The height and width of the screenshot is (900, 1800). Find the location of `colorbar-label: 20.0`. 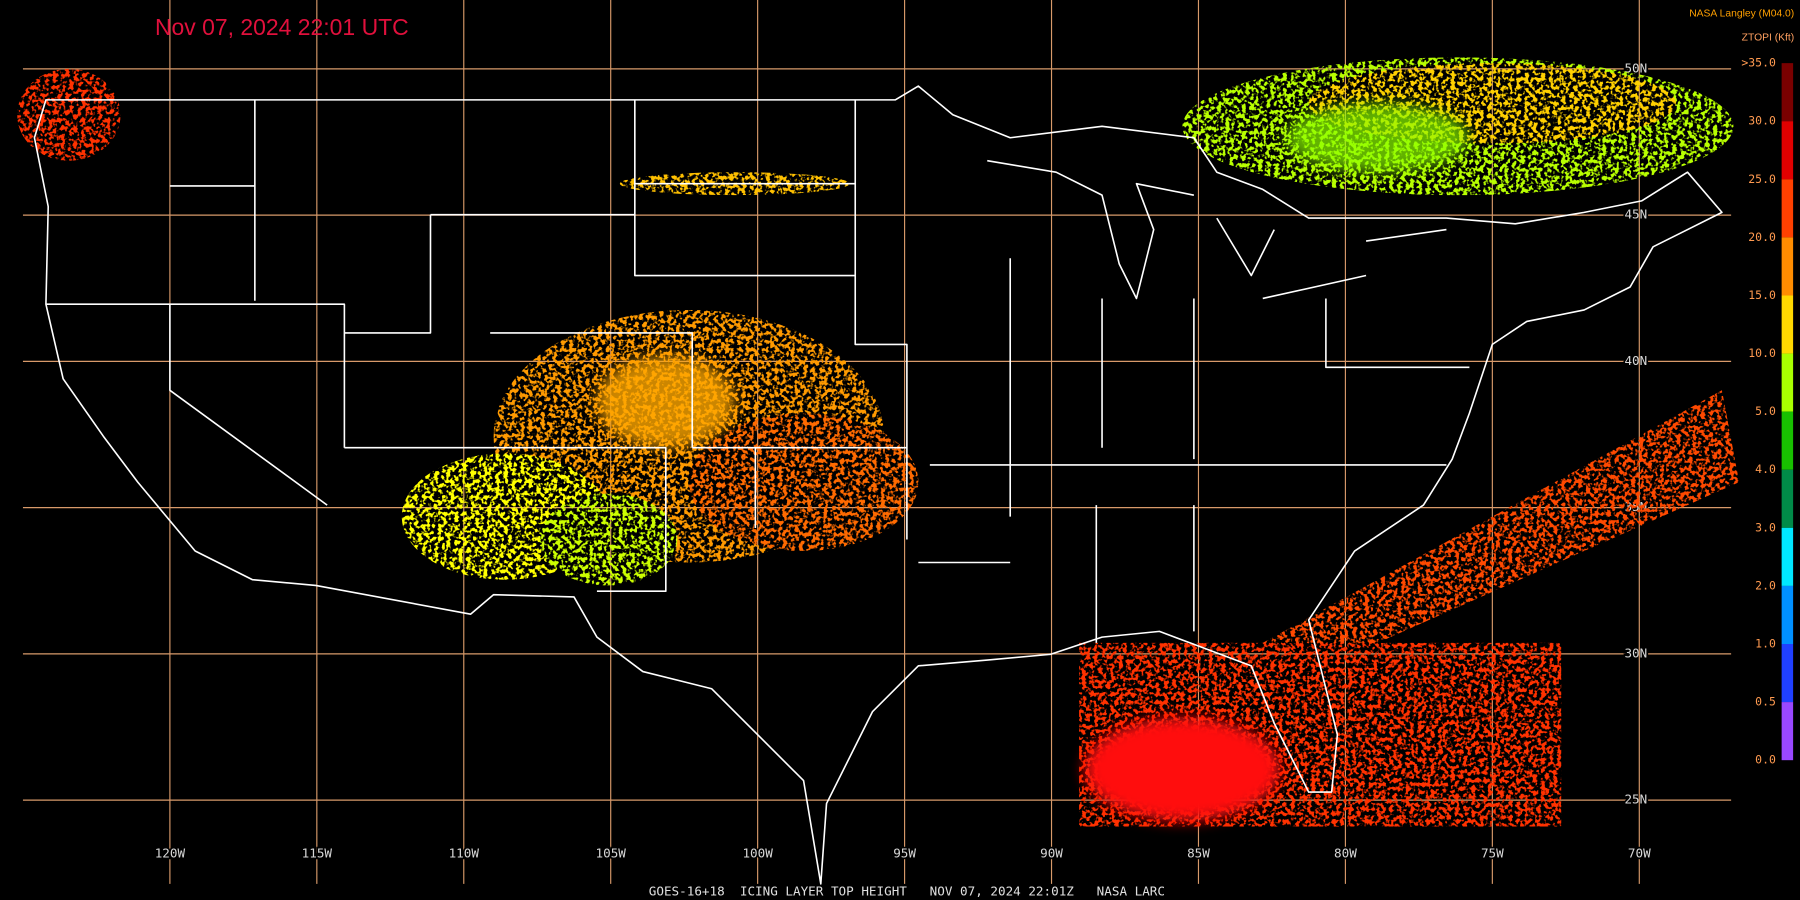

colorbar-label: 20.0 is located at coordinates (1762, 237).